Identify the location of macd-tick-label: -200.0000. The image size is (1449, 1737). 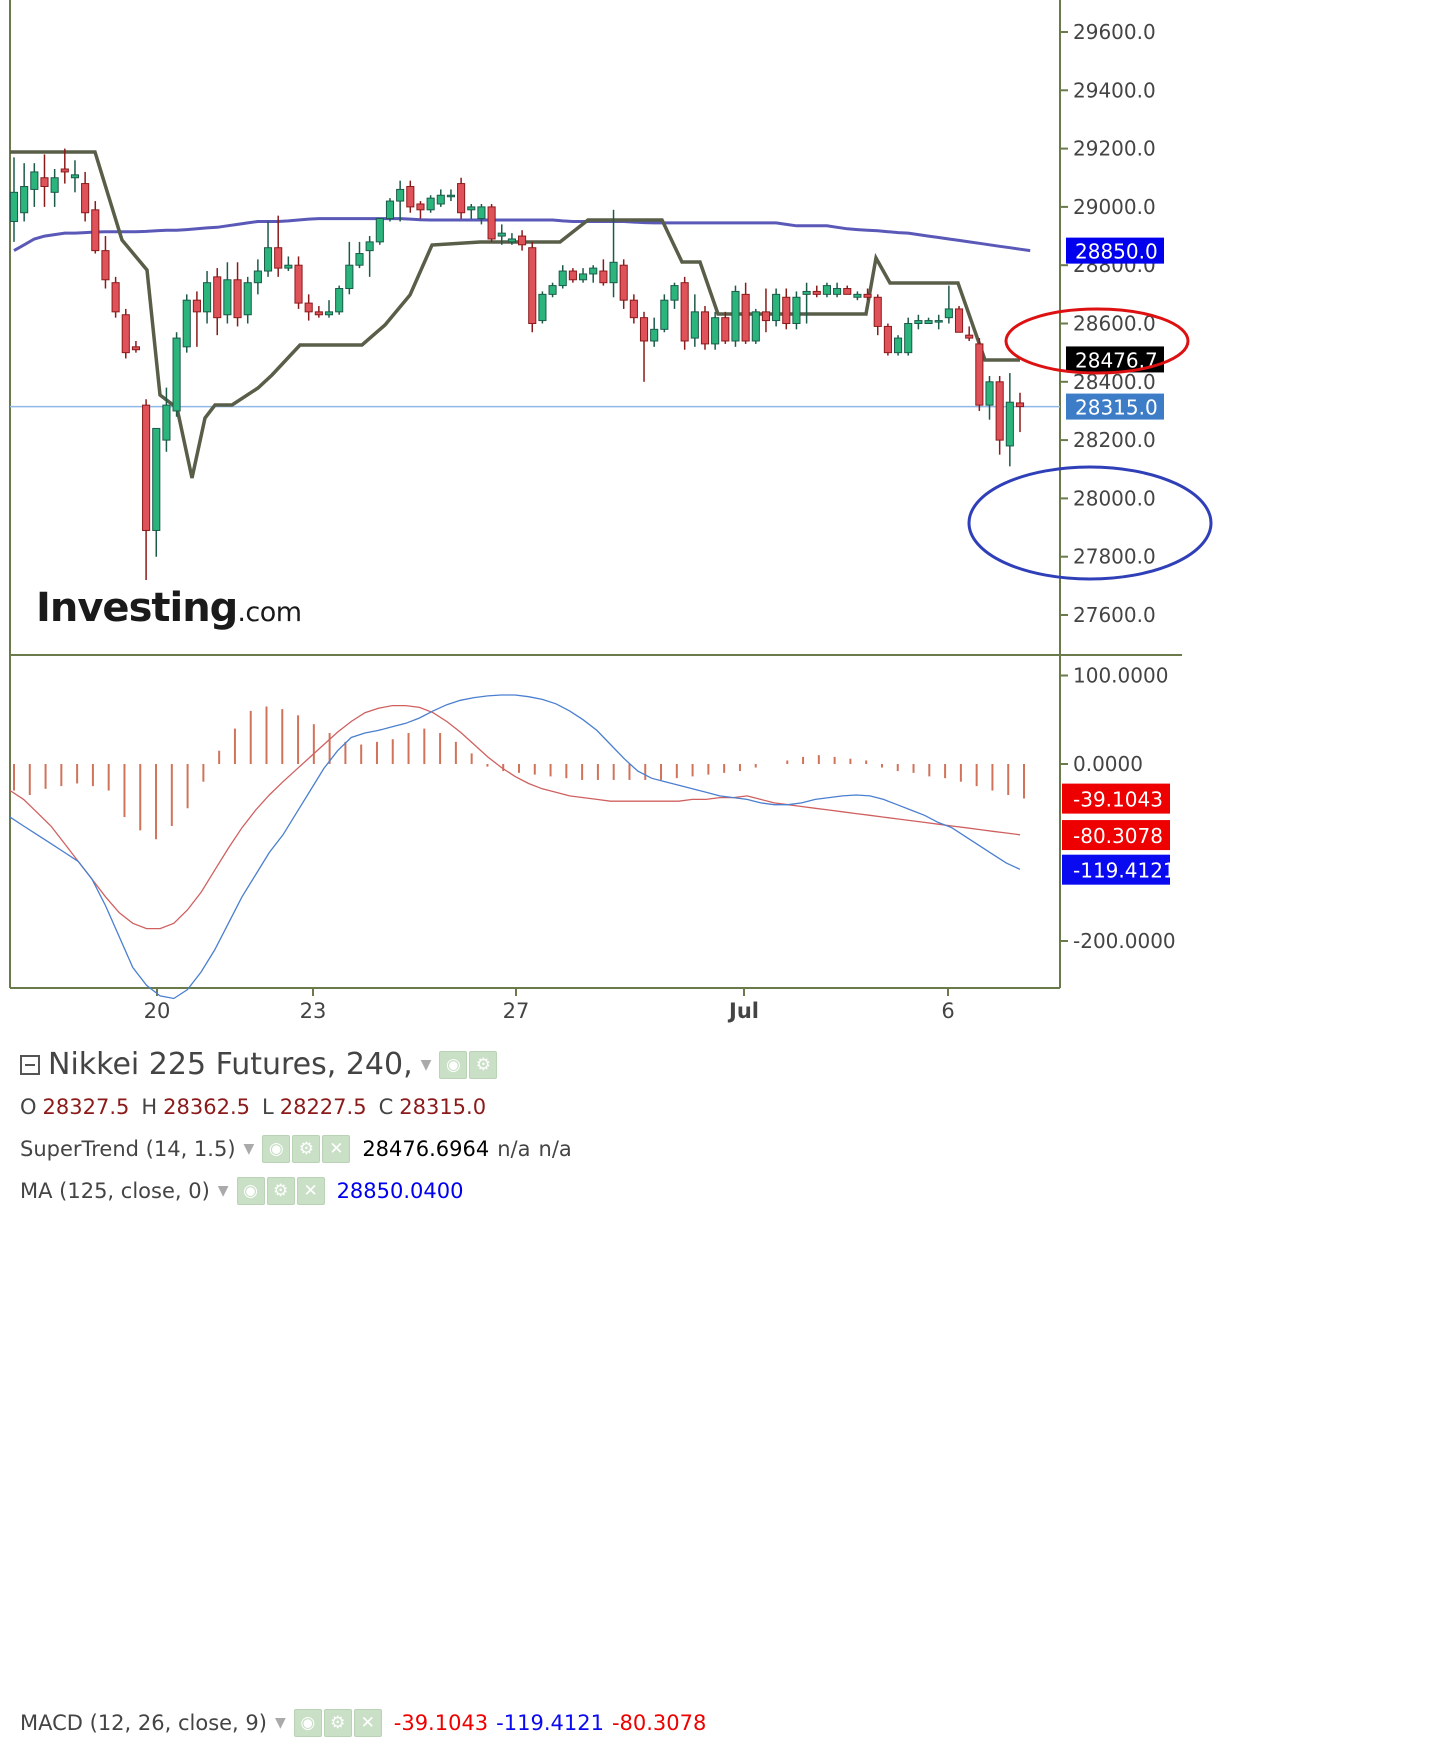
(1124, 941).